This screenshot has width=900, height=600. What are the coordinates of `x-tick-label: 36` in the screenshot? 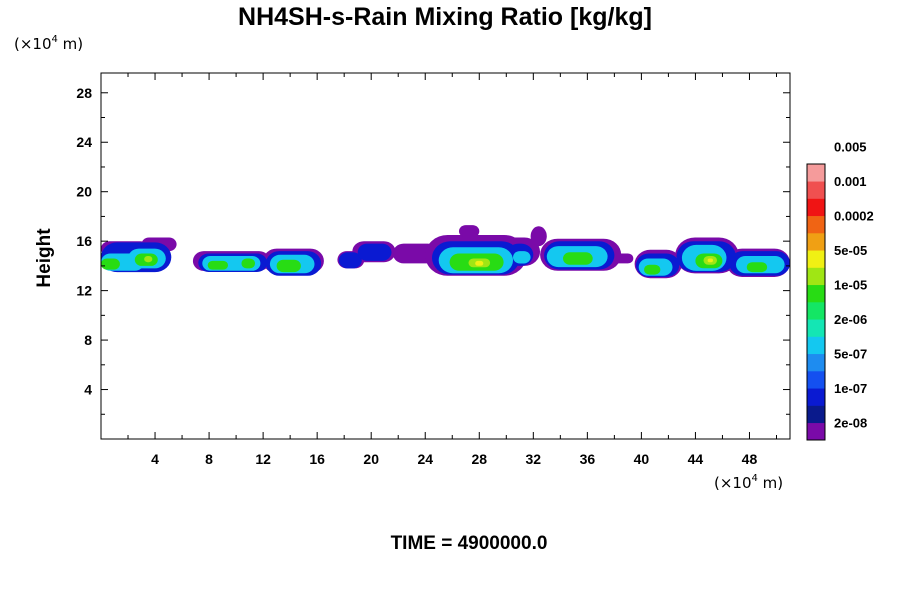 It's located at (588, 459).